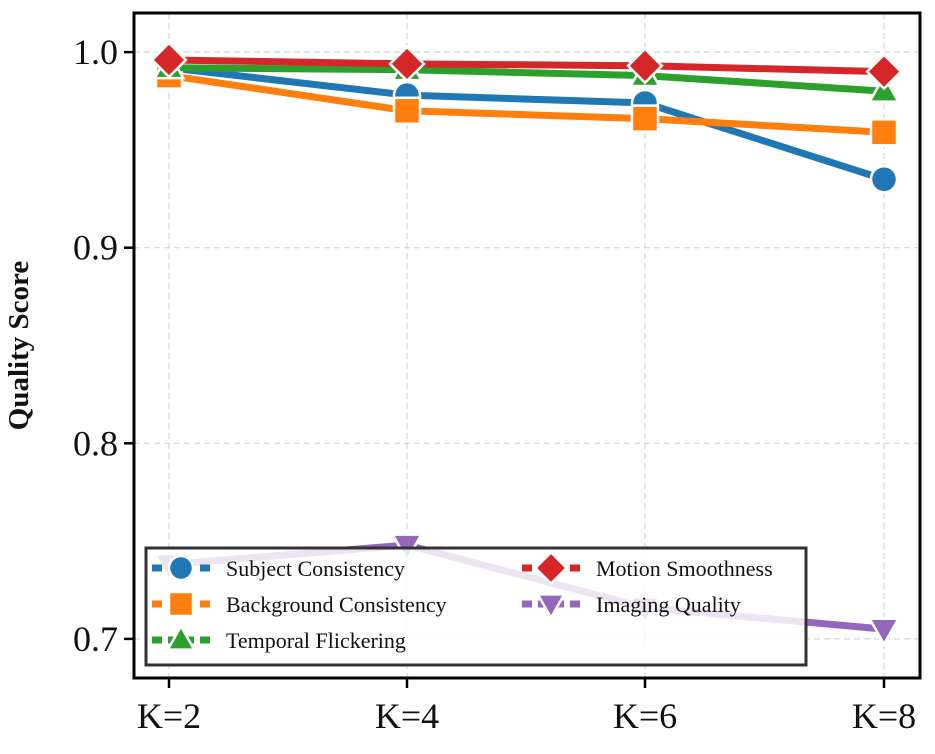 The height and width of the screenshot is (754, 935). What do you see at coordinates (95, 639) in the screenshot?
I see `y-tick-label: 0.7` at bounding box center [95, 639].